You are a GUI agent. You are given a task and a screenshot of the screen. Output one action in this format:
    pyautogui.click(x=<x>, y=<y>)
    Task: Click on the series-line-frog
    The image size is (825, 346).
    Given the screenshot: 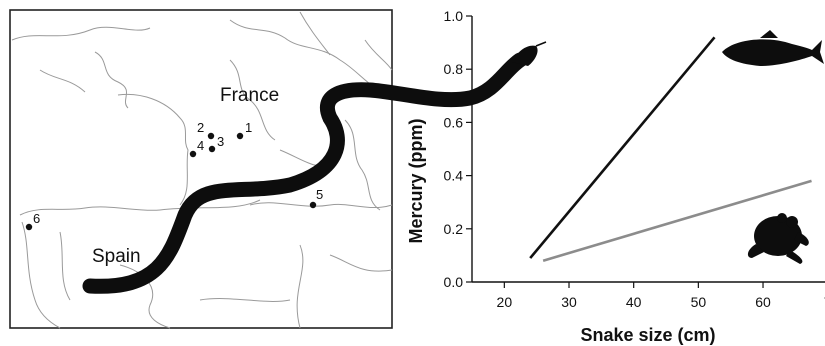 What is the action you would take?
    pyautogui.click(x=677, y=220)
    